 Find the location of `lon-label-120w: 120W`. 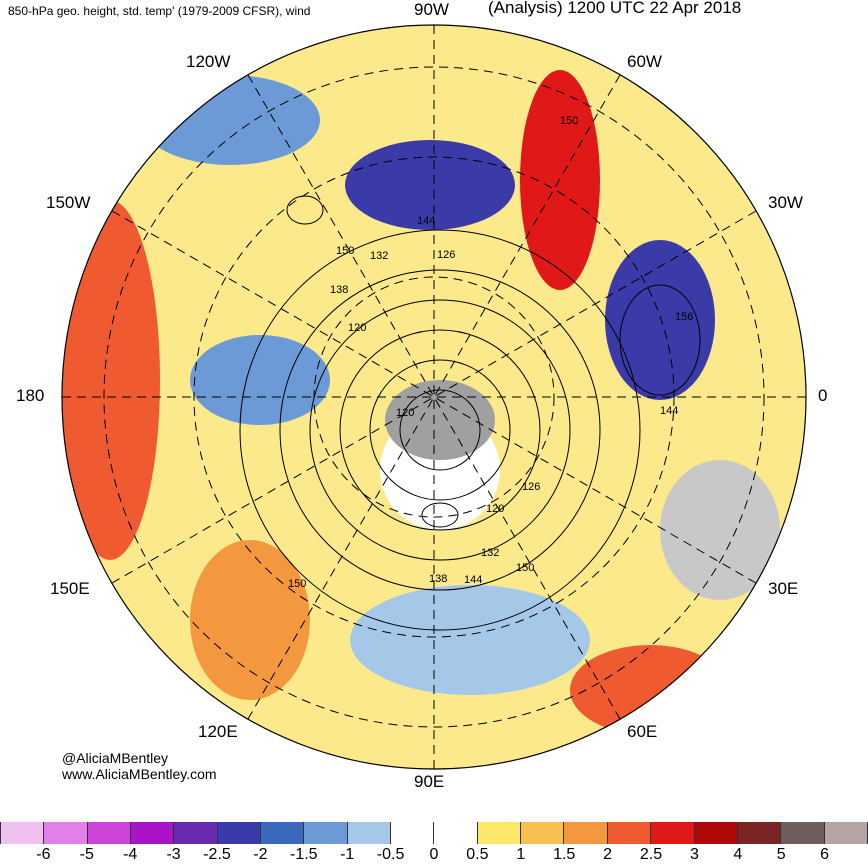

lon-label-120w: 120W is located at coordinates (208, 61).